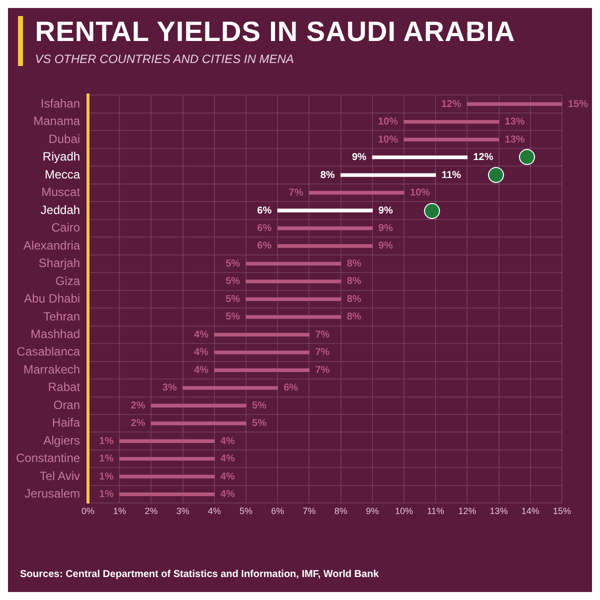  What do you see at coordinates (275, 32) in the screenshot?
I see `chart-title: RENTAL YIELDS IN SAUDI ARABIA` at bounding box center [275, 32].